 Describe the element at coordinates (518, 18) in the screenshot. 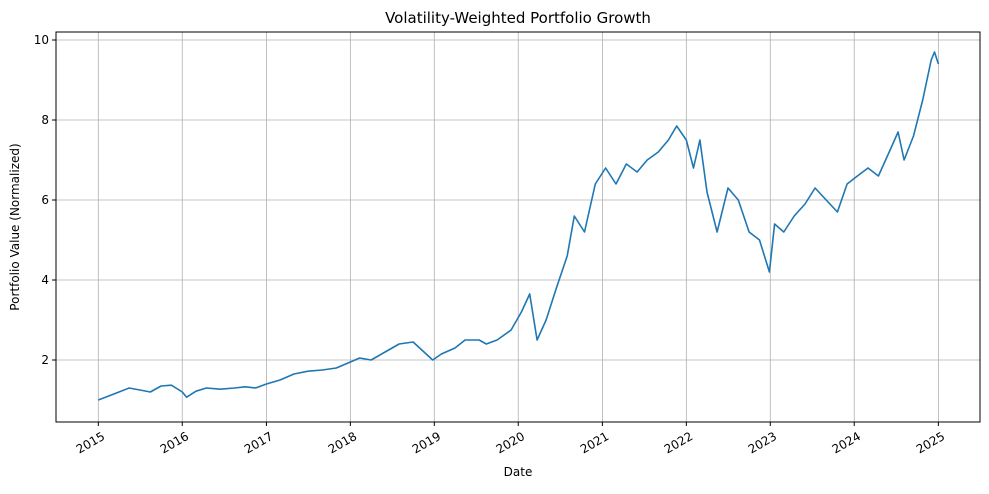

I see `chart-title: Volatility-Weighted Portfolio Growth` at that location.